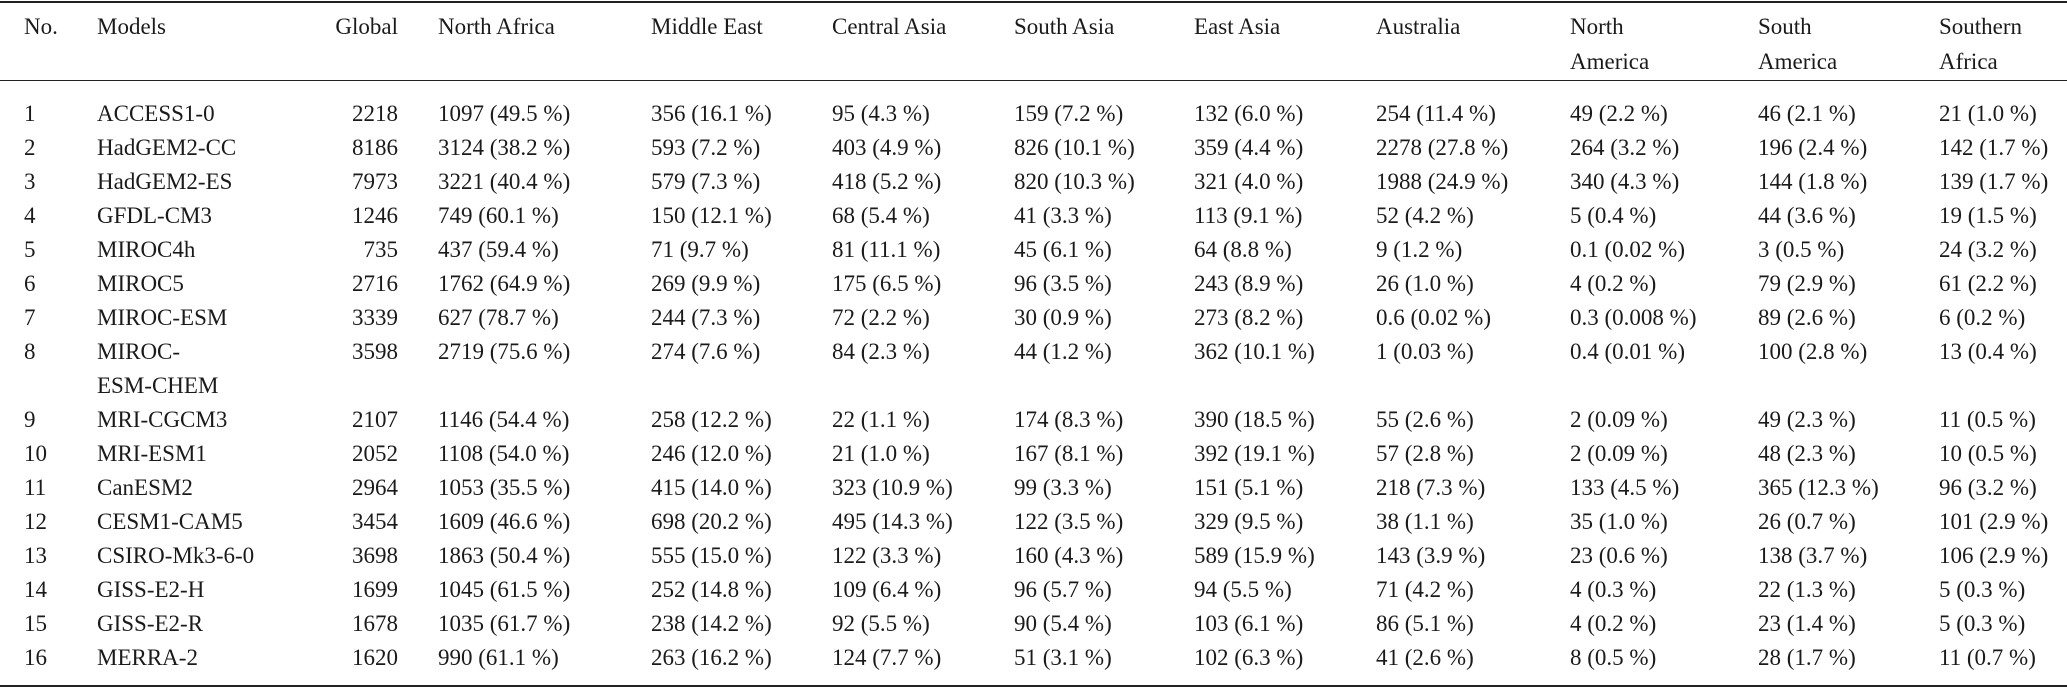 The height and width of the screenshot is (687, 2067). What do you see at coordinates (30, 215) in the screenshot?
I see `table-cell: 4` at bounding box center [30, 215].